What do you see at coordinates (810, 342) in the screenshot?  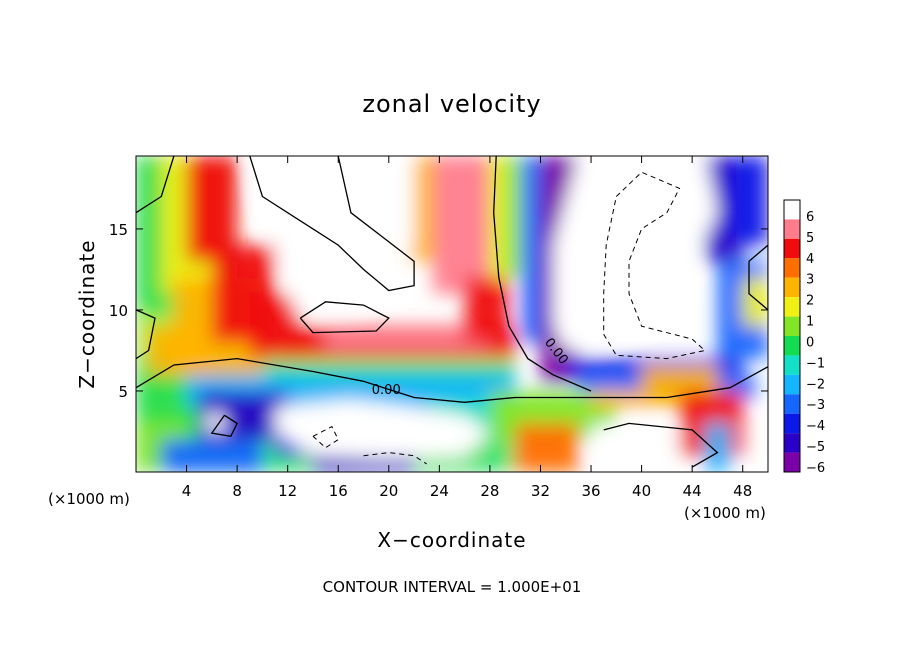 I see `colorbar-tick-label: 0` at bounding box center [810, 342].